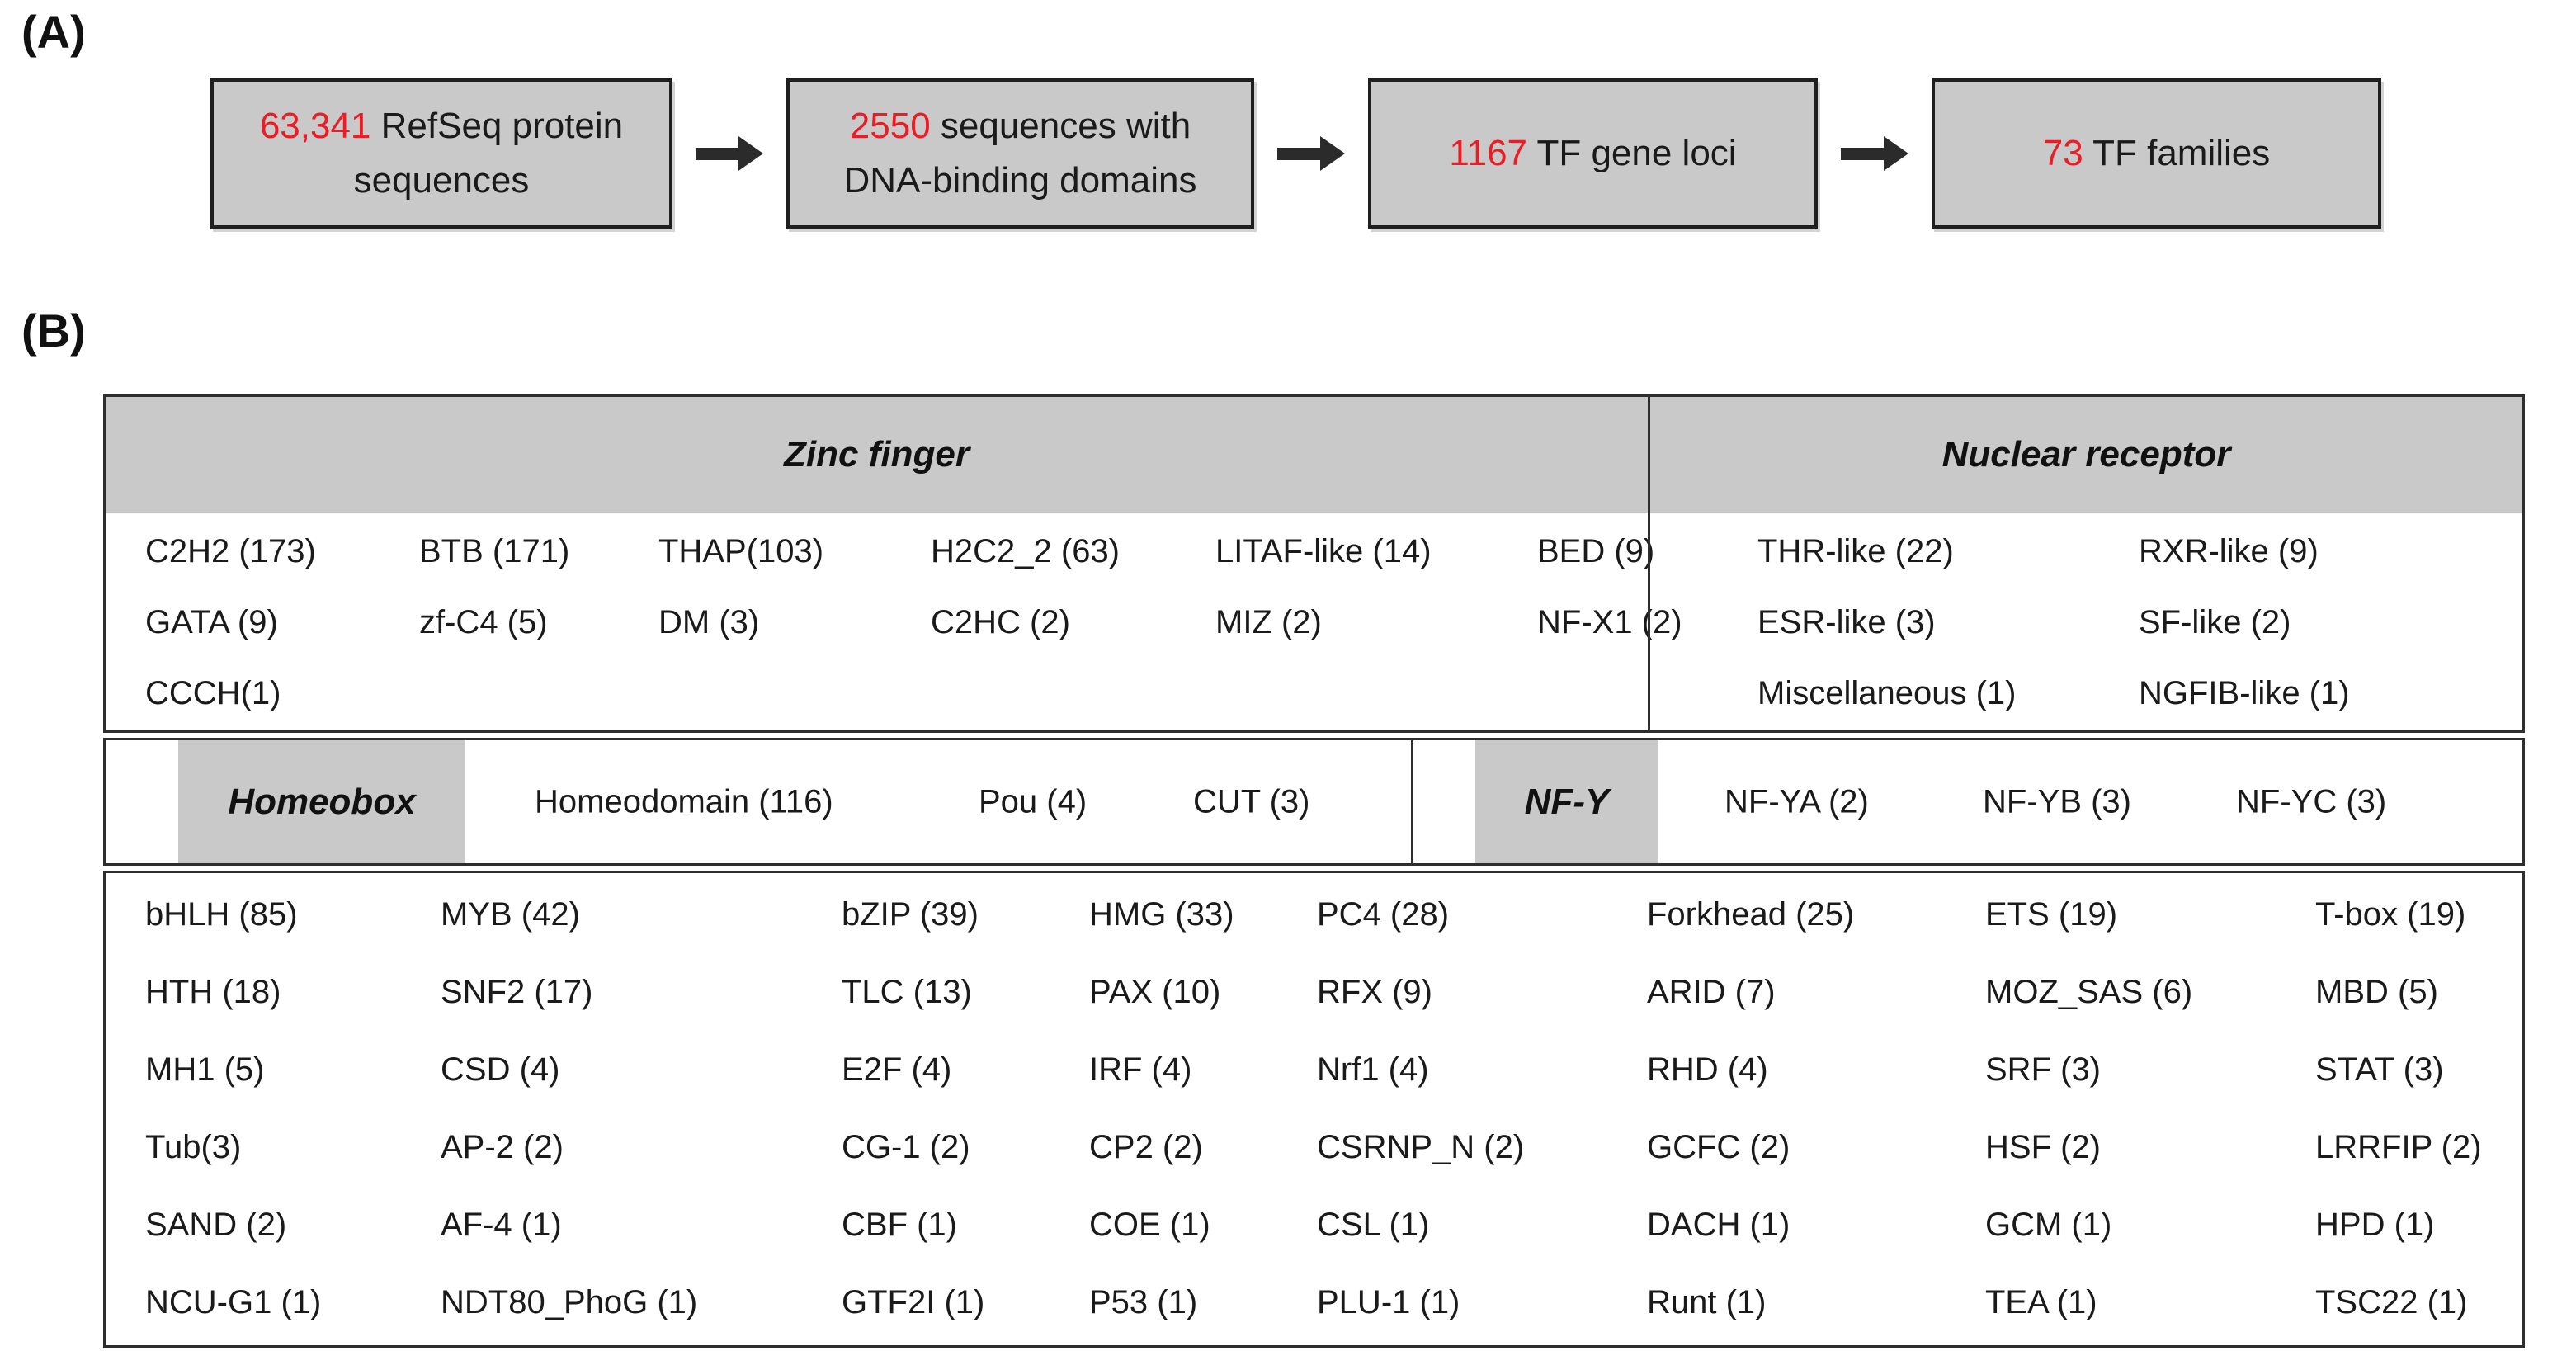  I want to click on family-item: TSC22 (1), so click(2391, 1301).